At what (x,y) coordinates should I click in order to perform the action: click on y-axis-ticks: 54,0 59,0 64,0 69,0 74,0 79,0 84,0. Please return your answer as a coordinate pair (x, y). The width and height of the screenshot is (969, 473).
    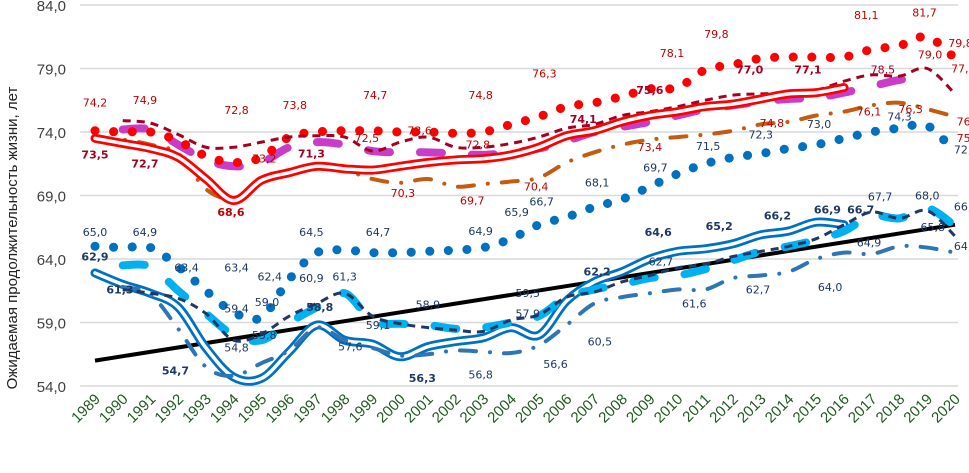
    Looking at the image, I should click on (51, 198).